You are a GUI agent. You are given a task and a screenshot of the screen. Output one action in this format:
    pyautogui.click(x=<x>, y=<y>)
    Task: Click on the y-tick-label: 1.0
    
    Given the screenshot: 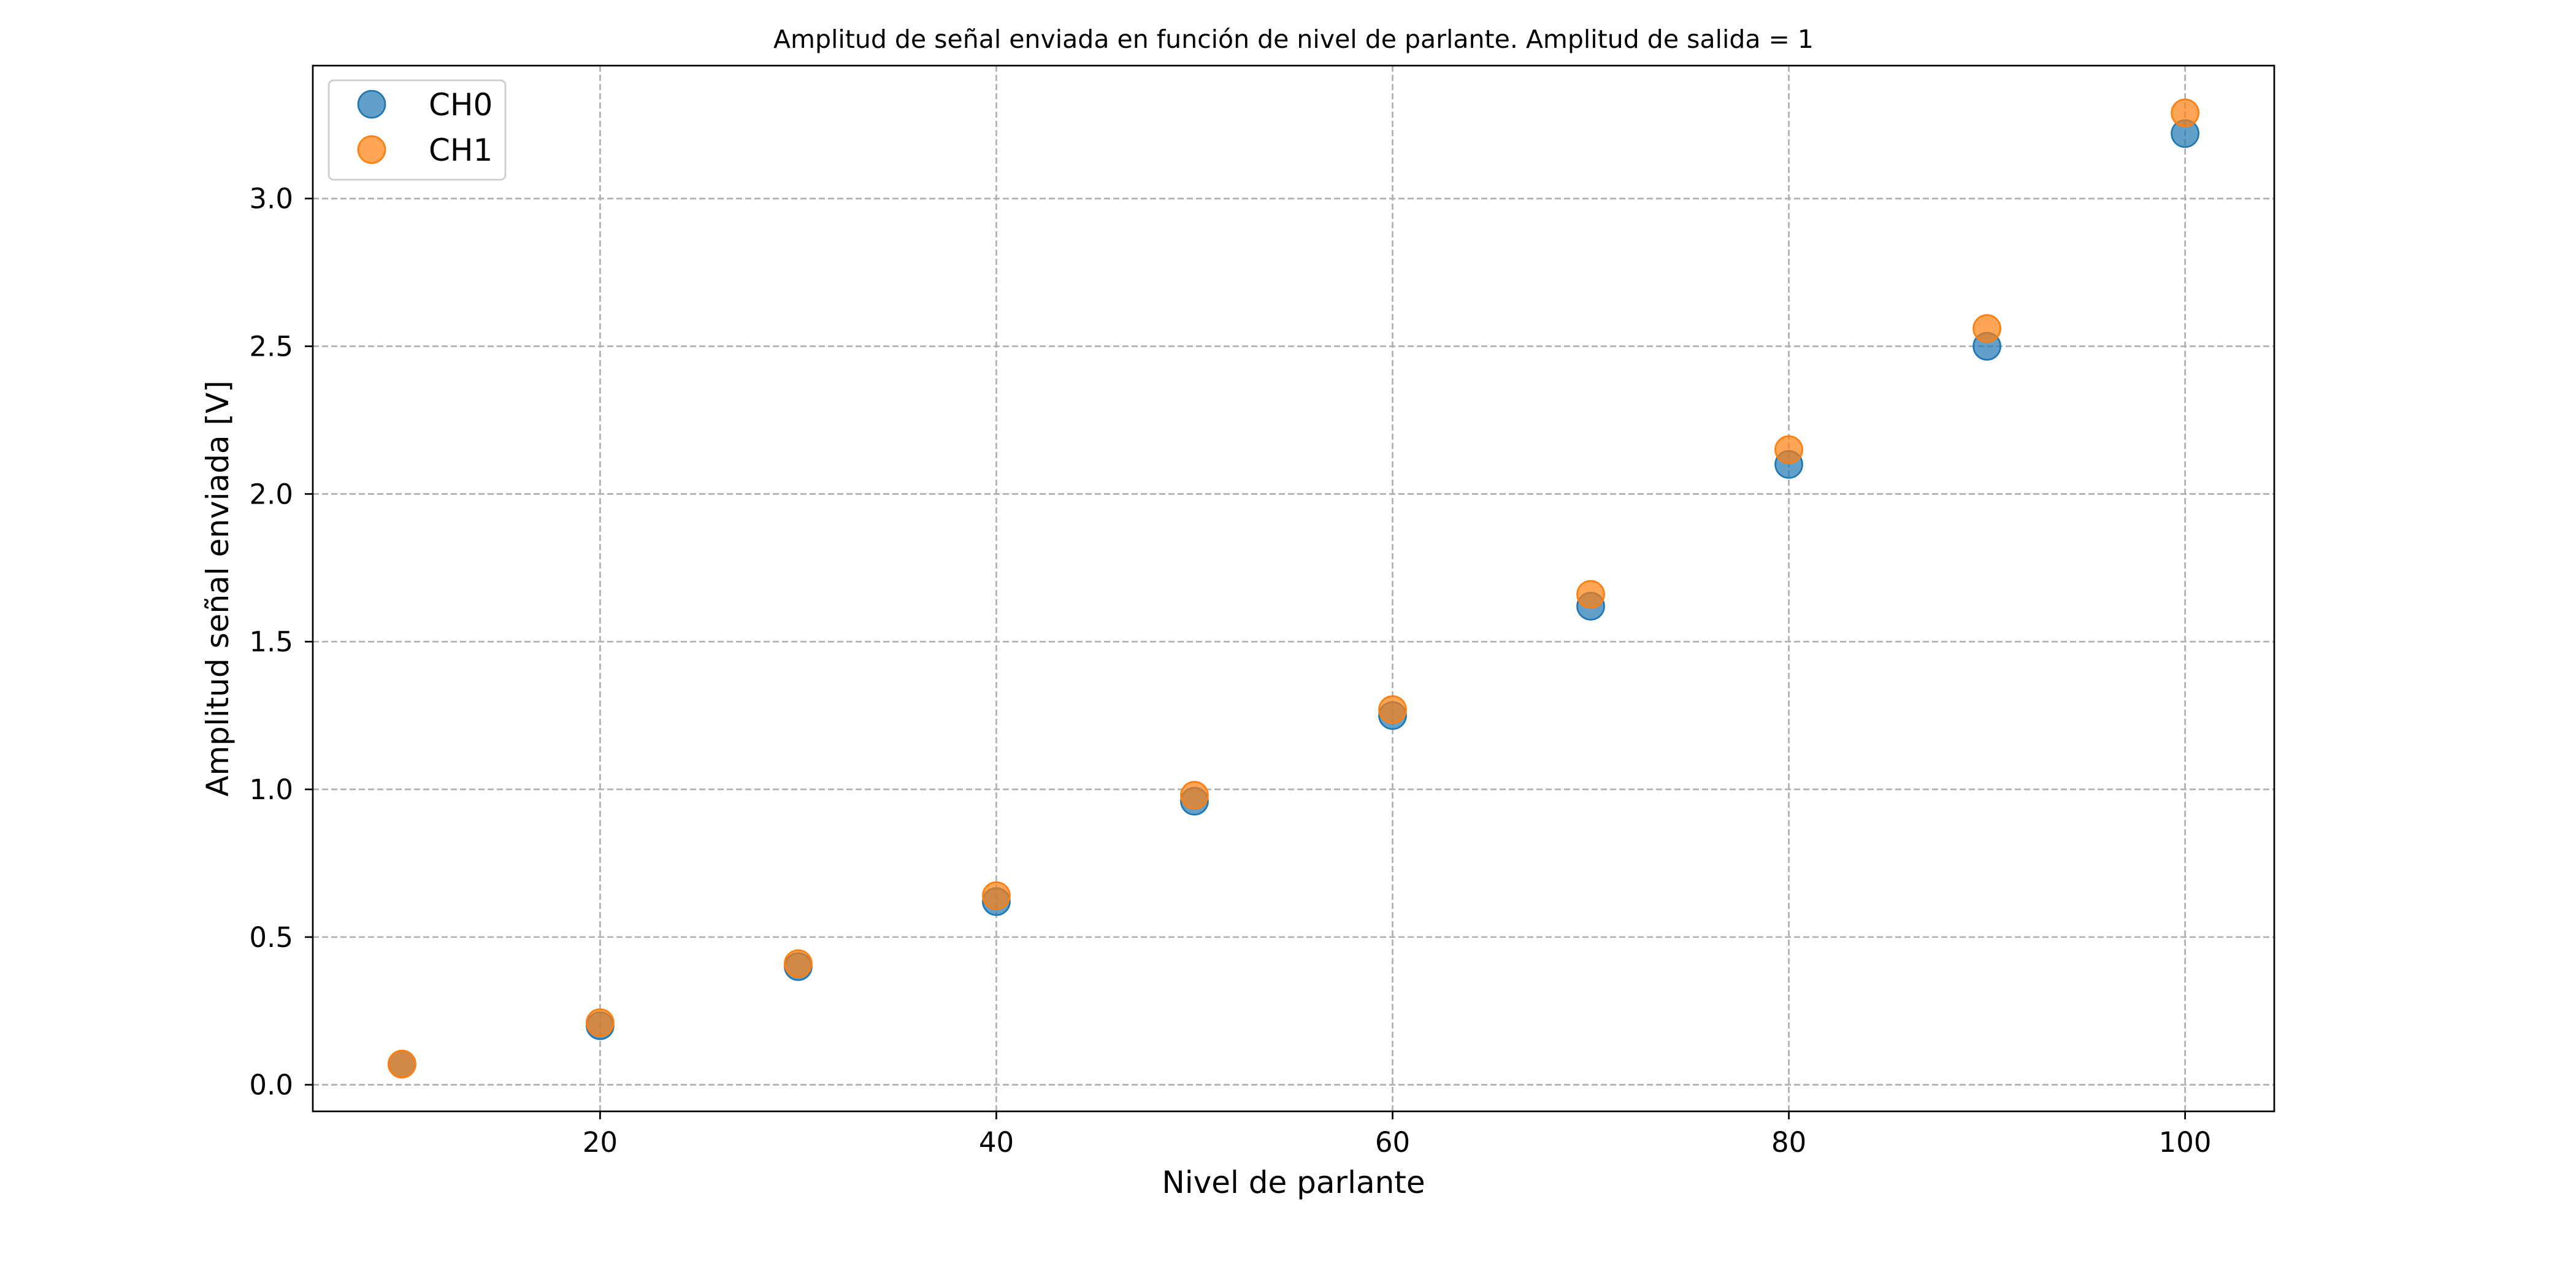 What is the action you would take?
    pyautogui.click(x=271, y=789)
    